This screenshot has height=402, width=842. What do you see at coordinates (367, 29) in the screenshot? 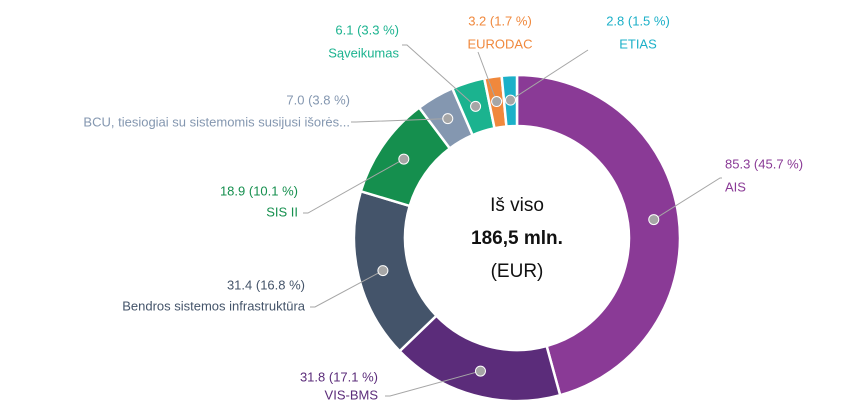
I see `value-label: 6.1 (3.3 %)` at bounding box center [367, 29].